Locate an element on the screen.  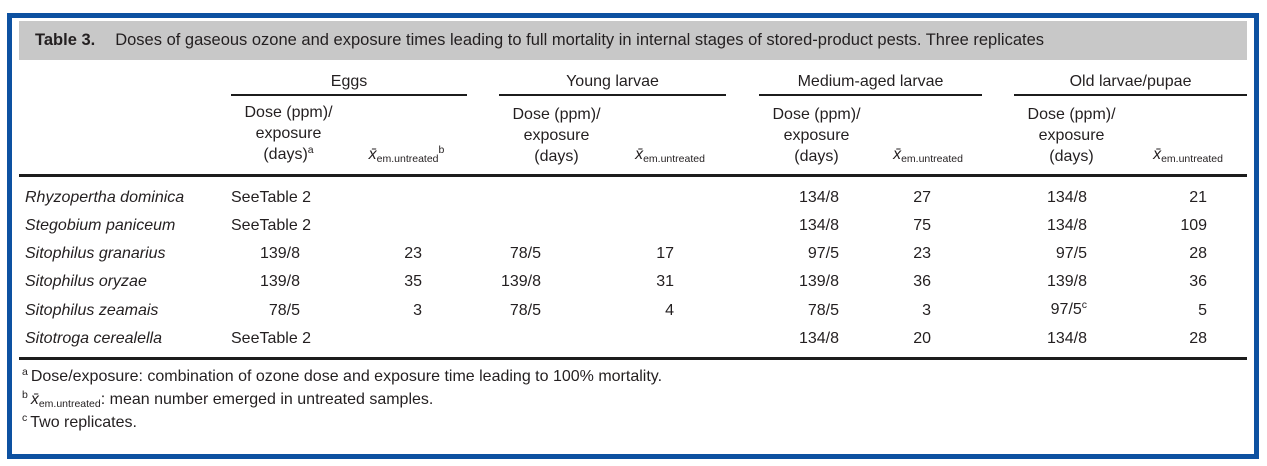
table-number-label: Table 3. is located at coordinates (65, 40).